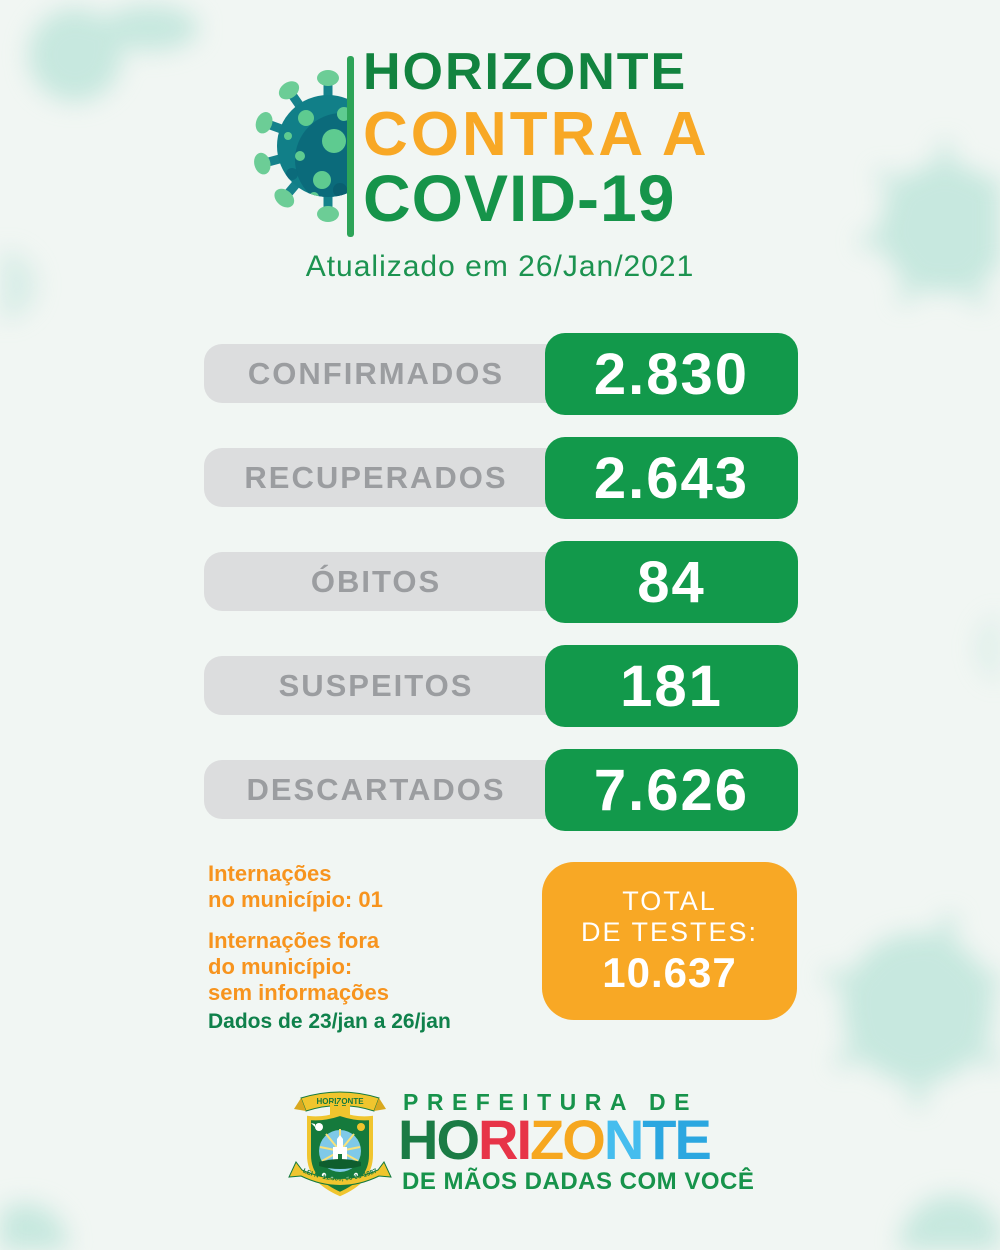 Image resolution: width=1000 pixels, height=1250 pixels. Describe the element at coordinates (370, 899) in the screenshot. I see `note-value: 01` at that location.